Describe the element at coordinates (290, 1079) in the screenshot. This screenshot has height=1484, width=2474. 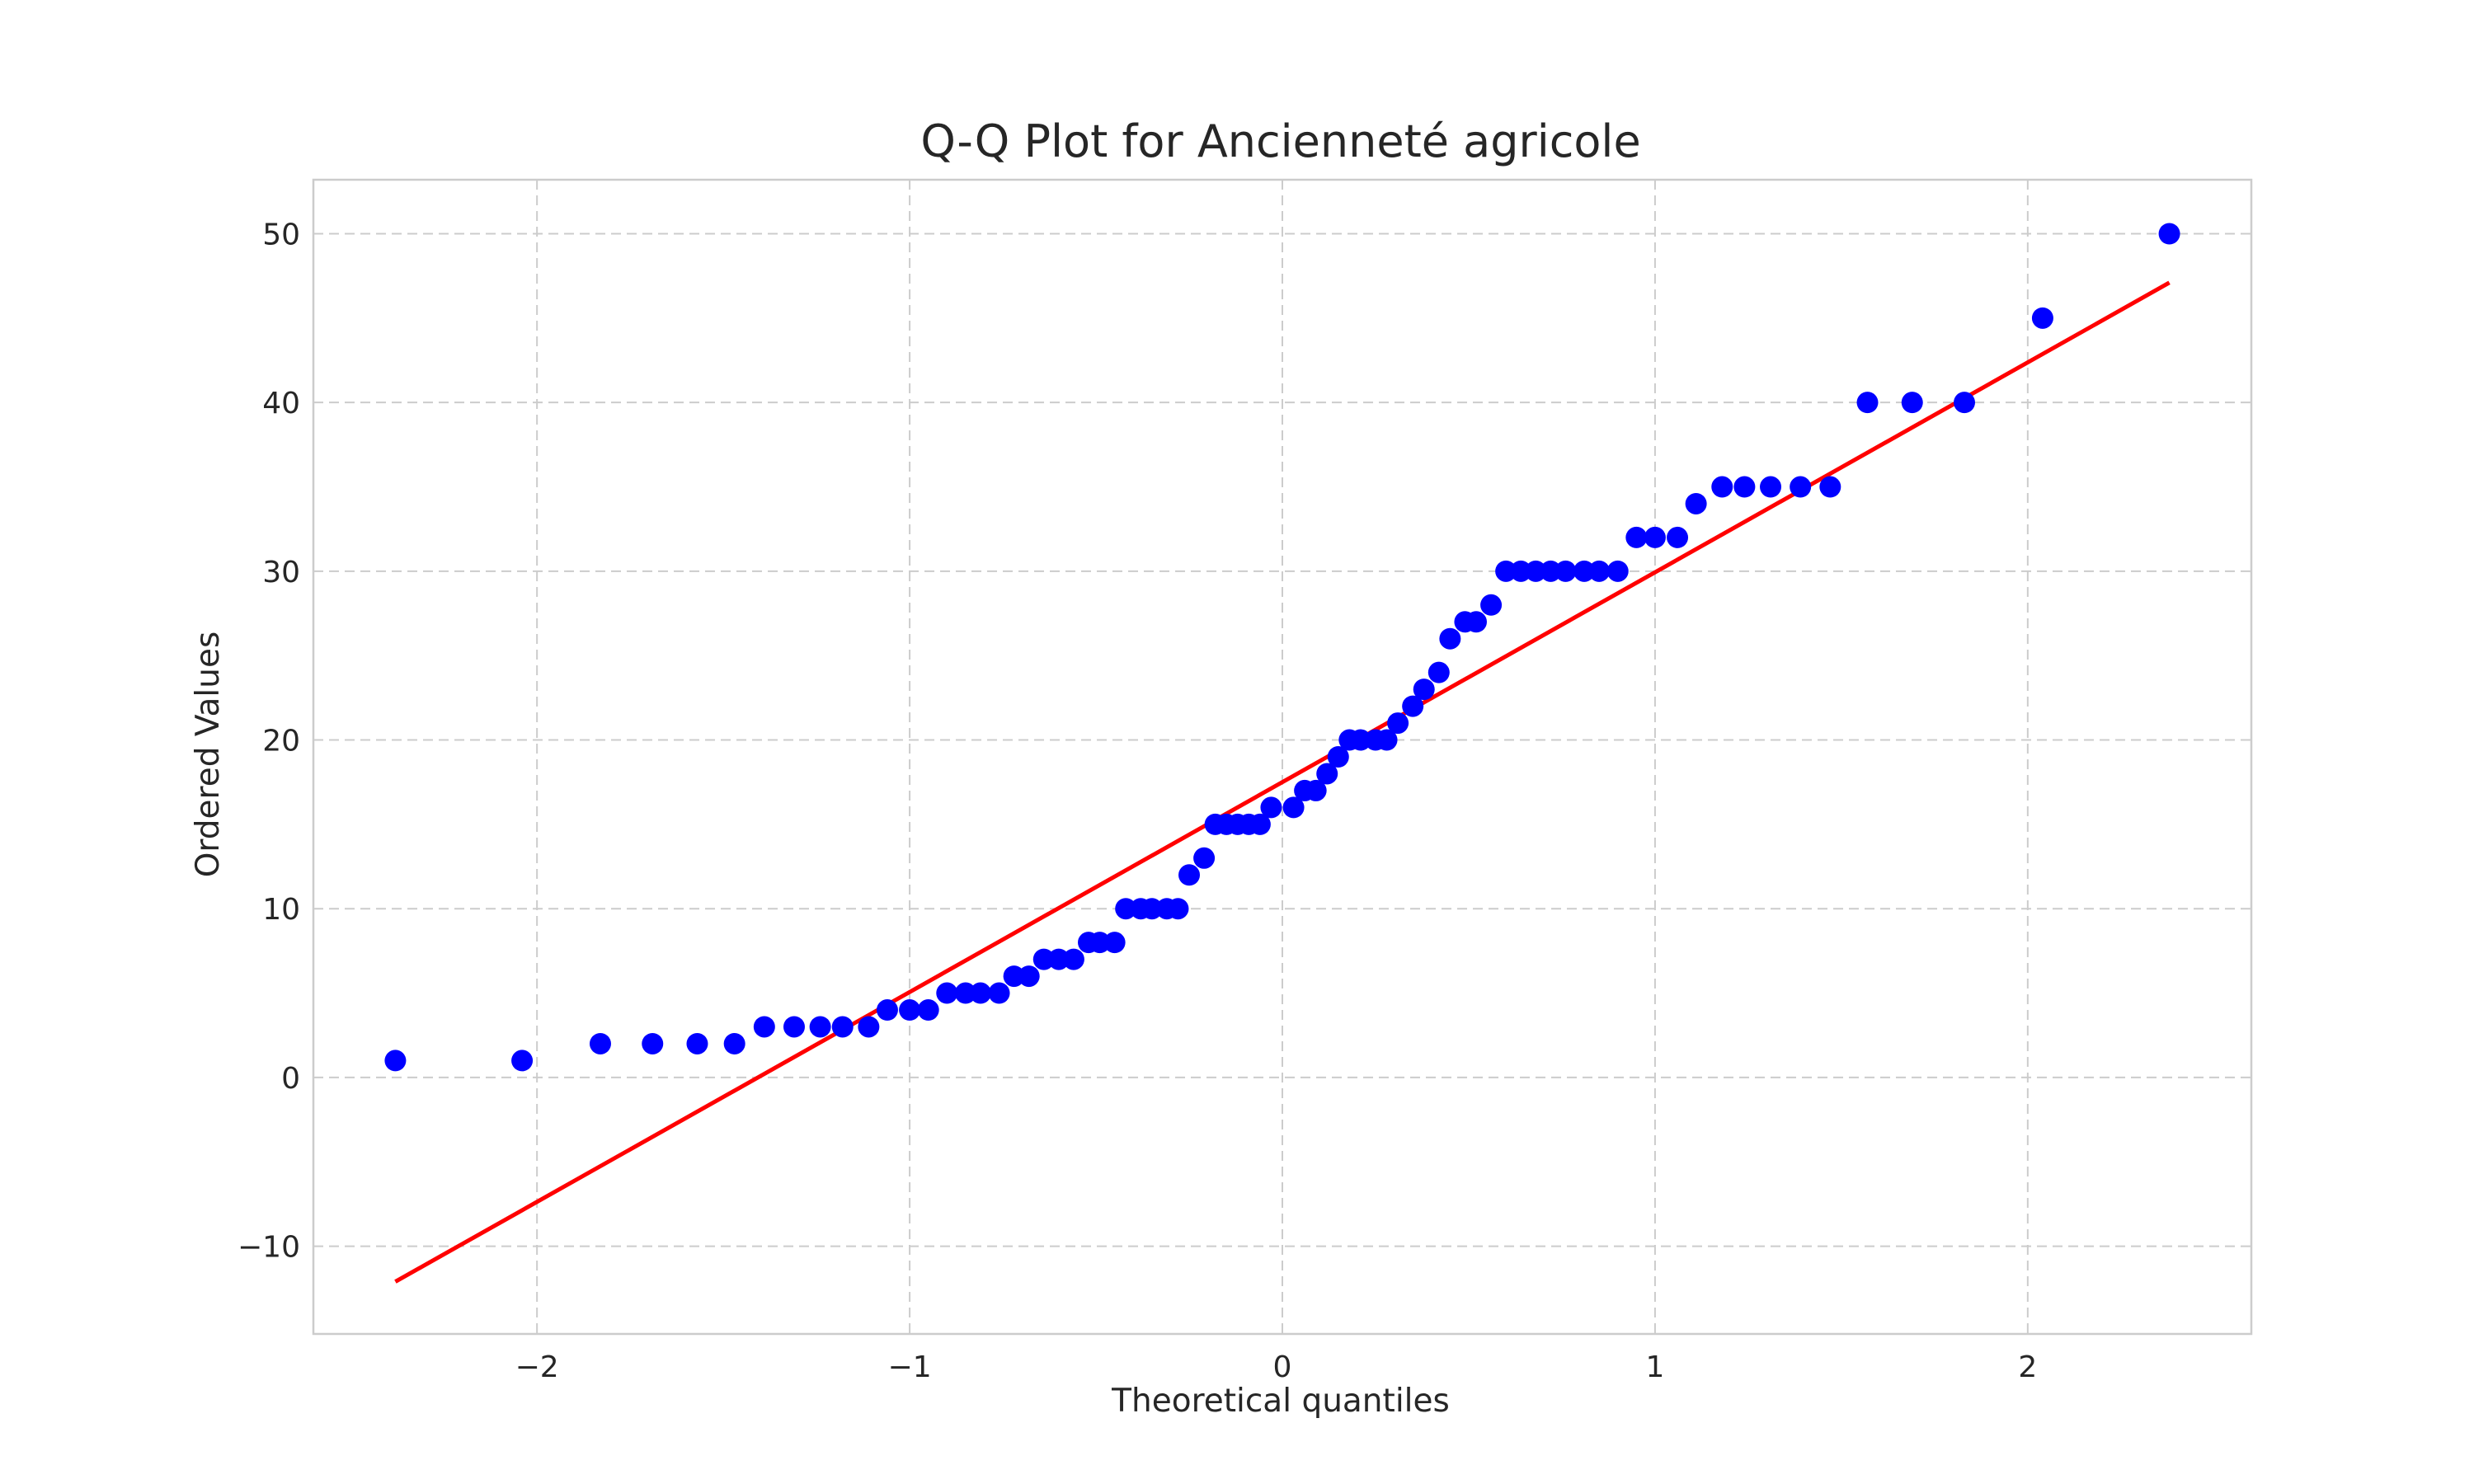
I see `y-tick-label: 0` at that location.